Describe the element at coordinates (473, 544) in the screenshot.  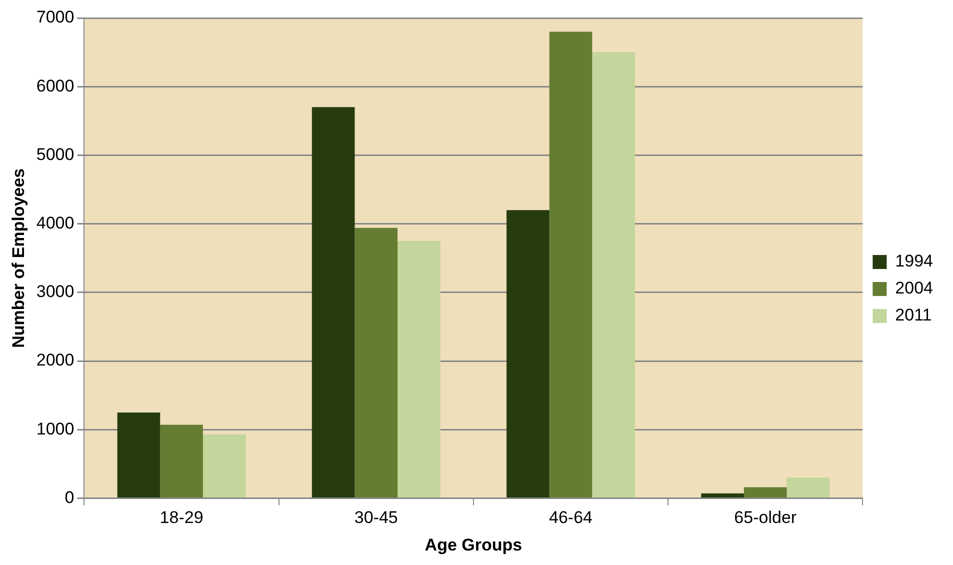
I see `x-axis-title: Age Groups` at that location.